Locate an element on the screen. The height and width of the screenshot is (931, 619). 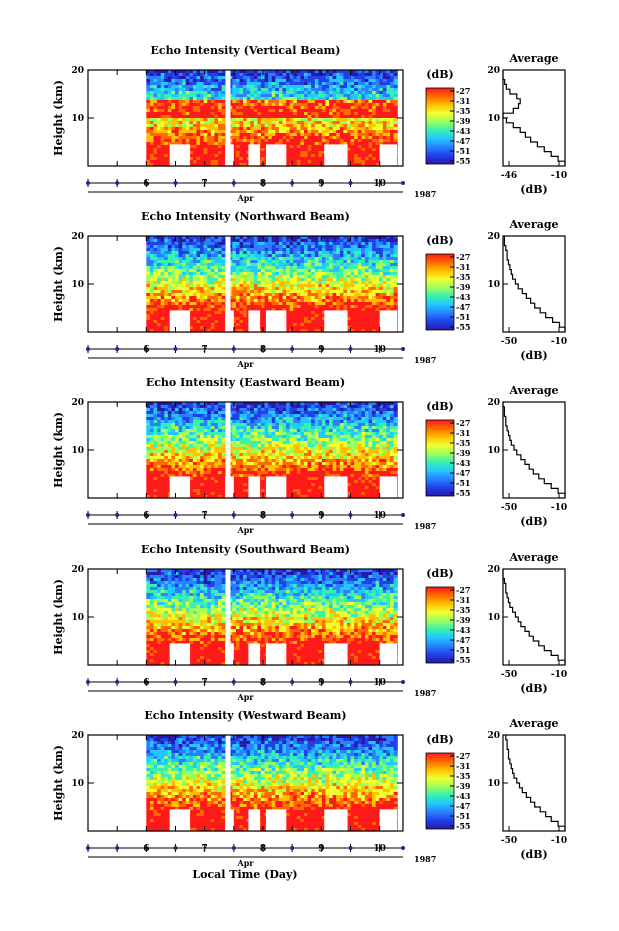
profile-x-tick-label: -50 is located at coordinates (509, 841).